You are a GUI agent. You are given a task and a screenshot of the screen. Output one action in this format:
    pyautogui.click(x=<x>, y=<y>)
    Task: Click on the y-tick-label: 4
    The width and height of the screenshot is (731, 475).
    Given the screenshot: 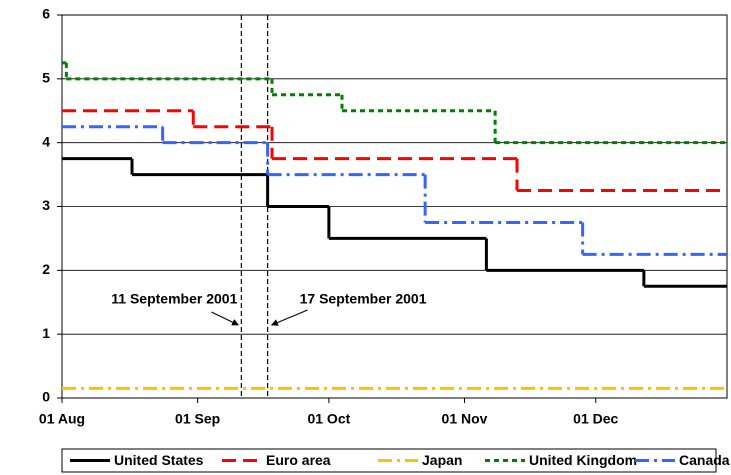 What is the action you would take?
    pyautogui.click(x=46, y=141)
    